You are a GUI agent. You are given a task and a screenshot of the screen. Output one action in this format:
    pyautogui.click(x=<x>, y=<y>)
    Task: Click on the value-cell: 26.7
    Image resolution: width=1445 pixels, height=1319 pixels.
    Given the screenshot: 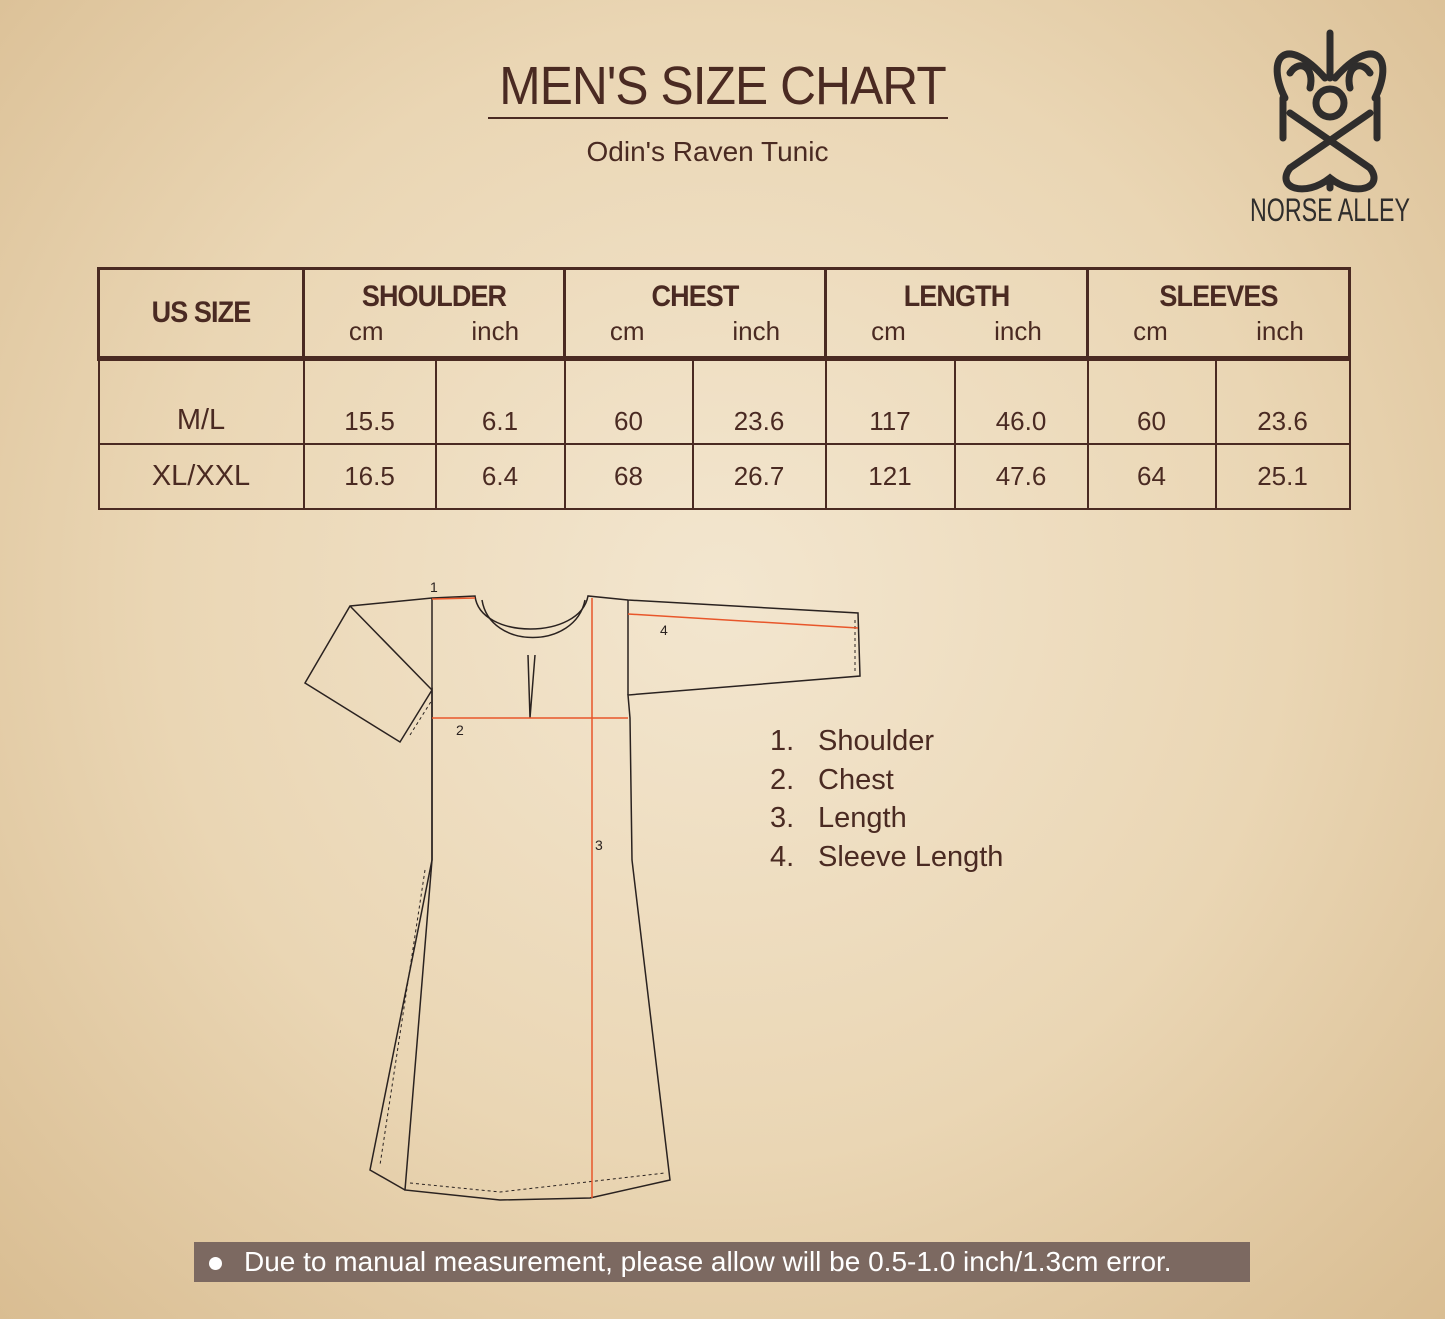 What is the action you would take?
    pyautogui.click(x=759, y=476)
    